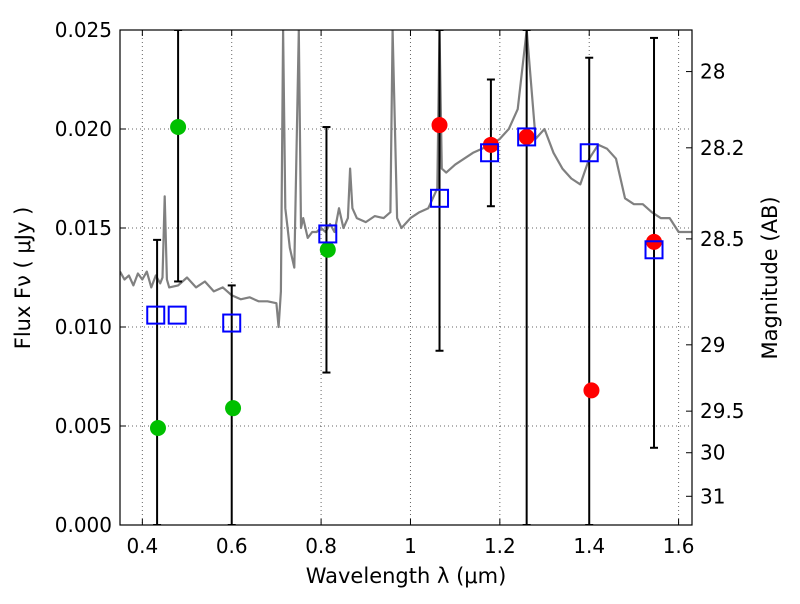 This screenshot has height=604, width=800. What do you see at coordinates (83, 228) in the screenshot?
I see `y-tick-label: 0.015` at bounding box center [83, 228].